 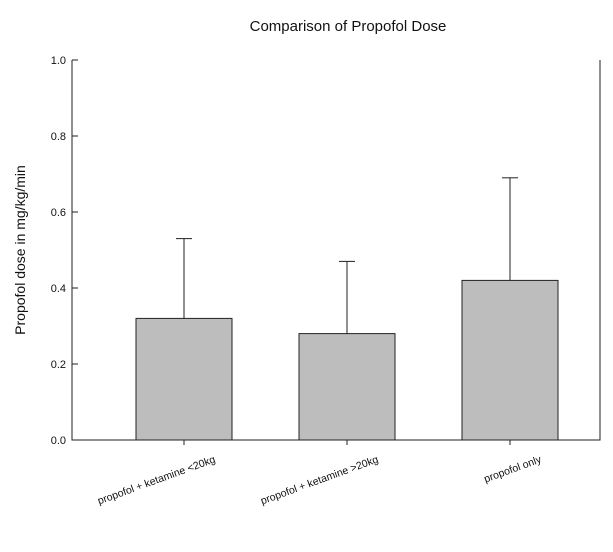 I want to click on y-axis-label: Propofol dose in mg/kg/min, so click(x=20, y=250).